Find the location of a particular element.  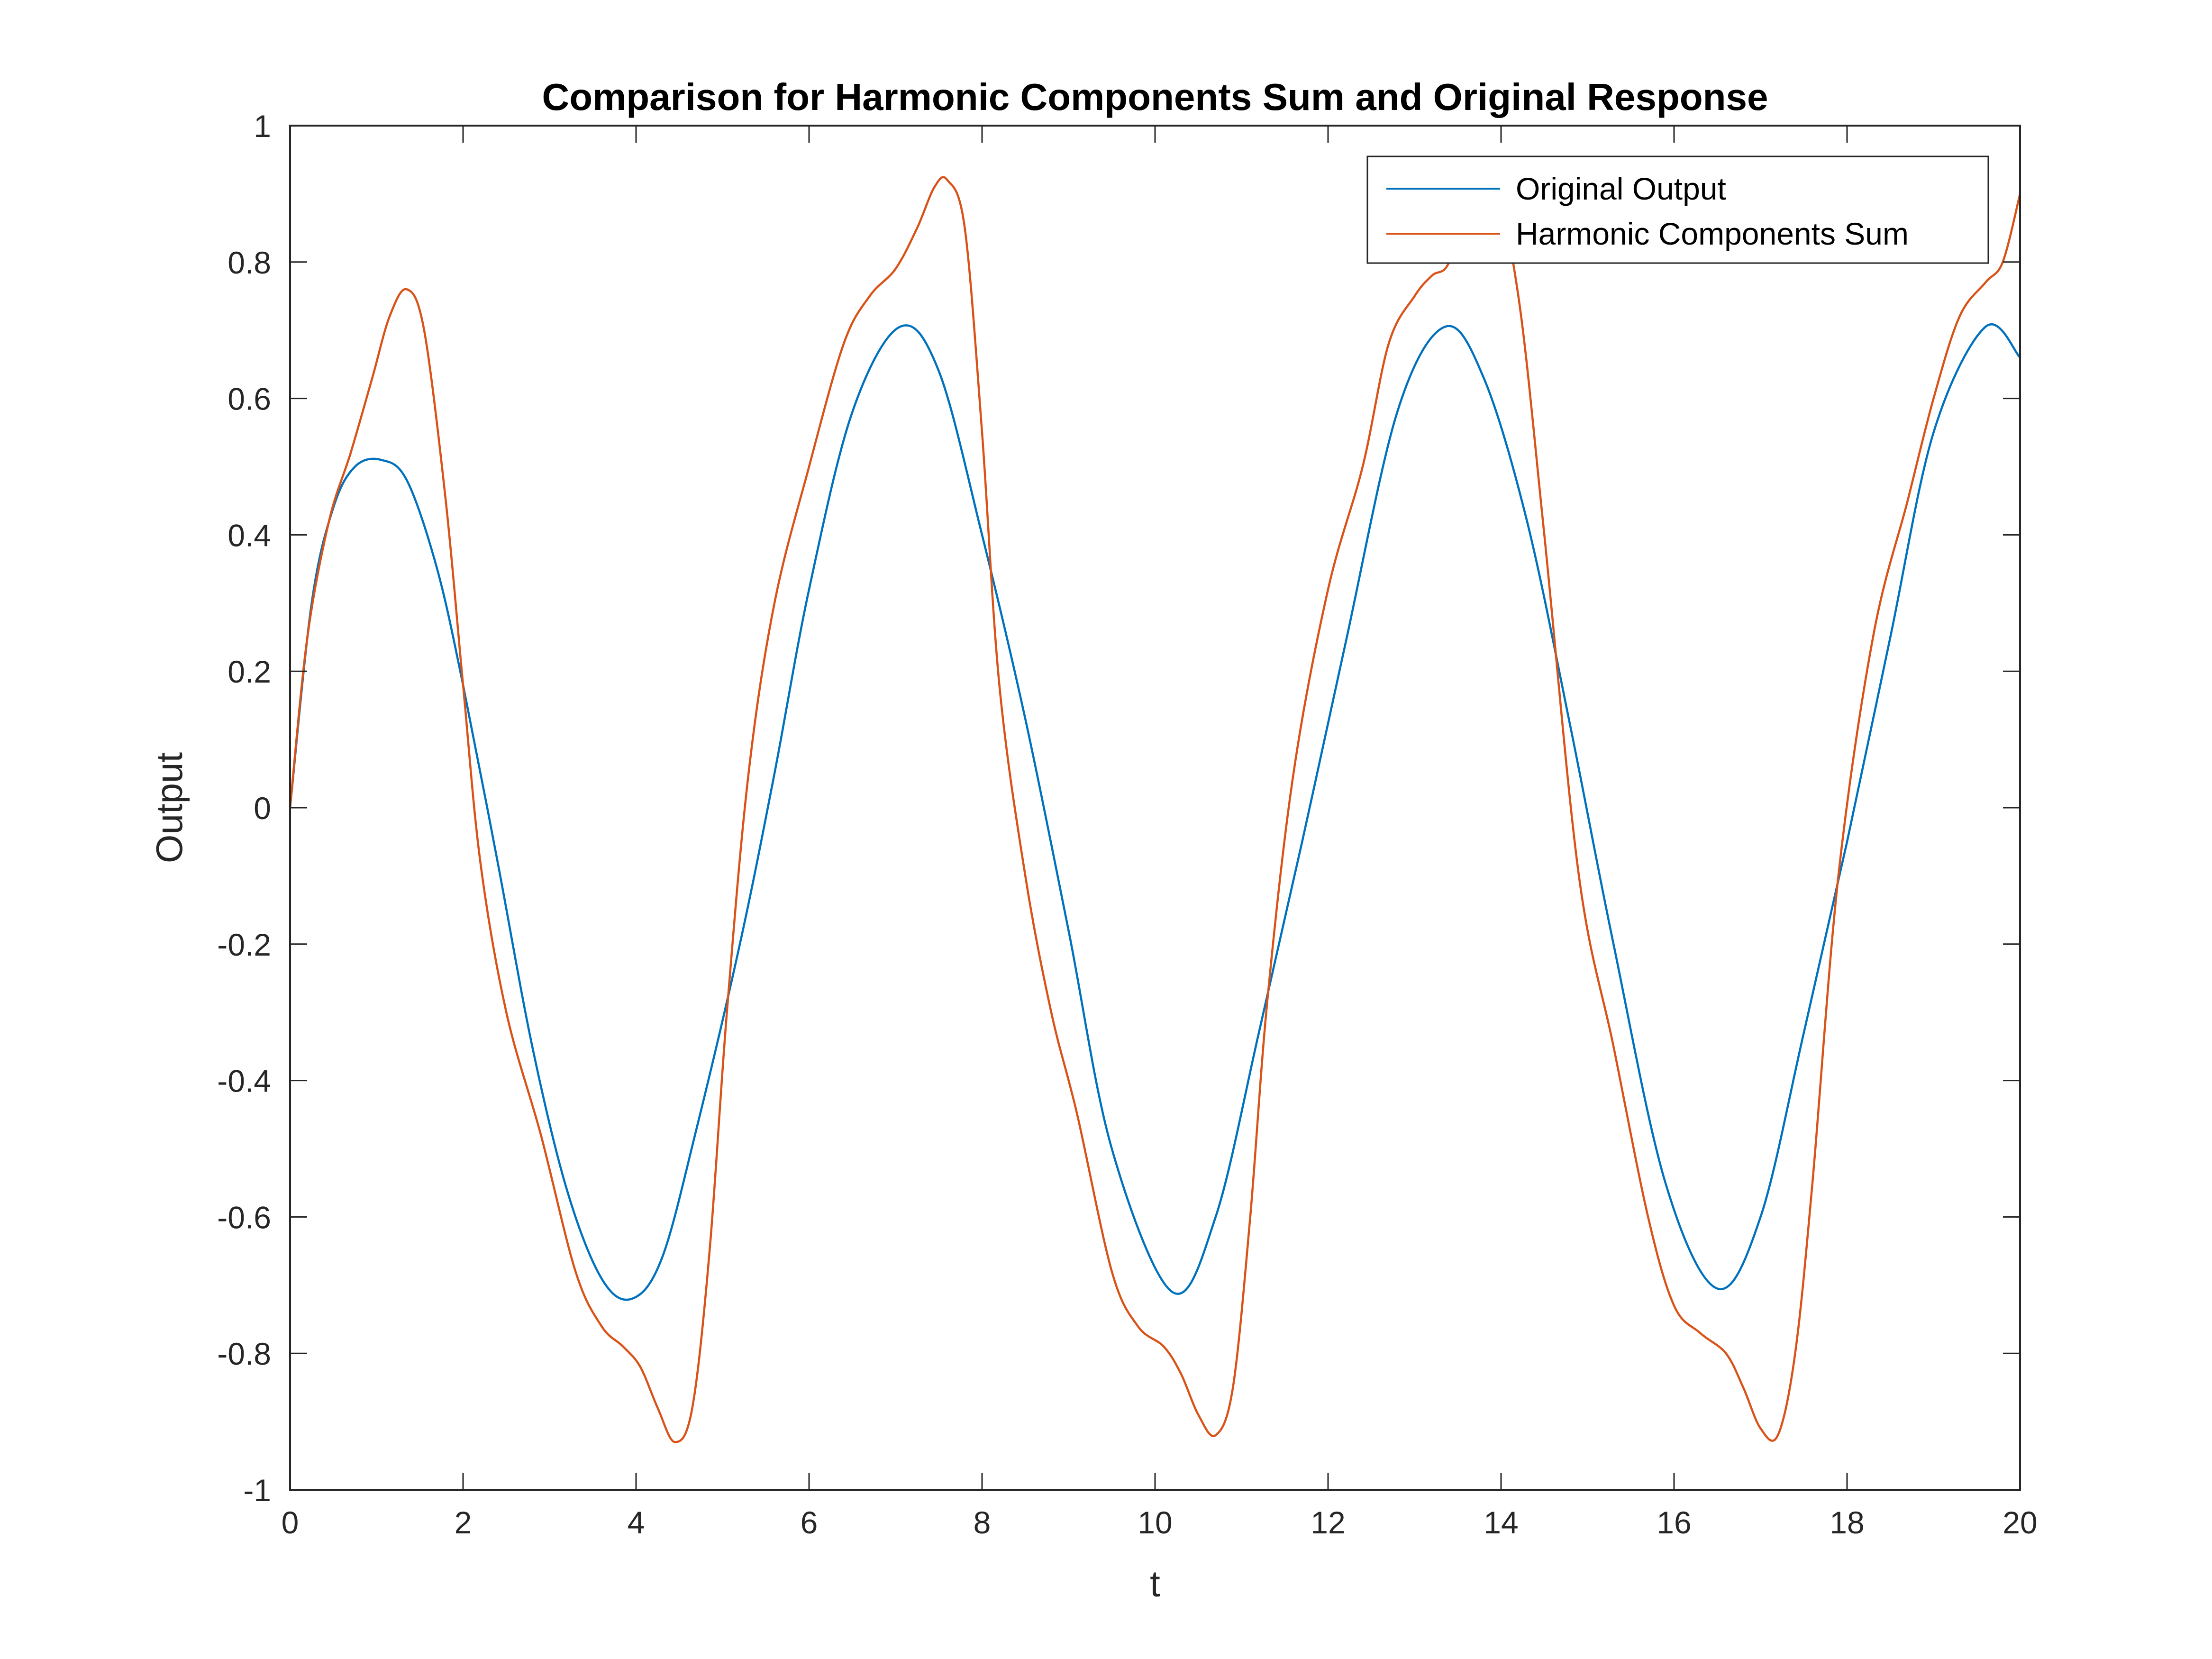

y-tick-label: -0.6 is located at coordinates (244, 1217).